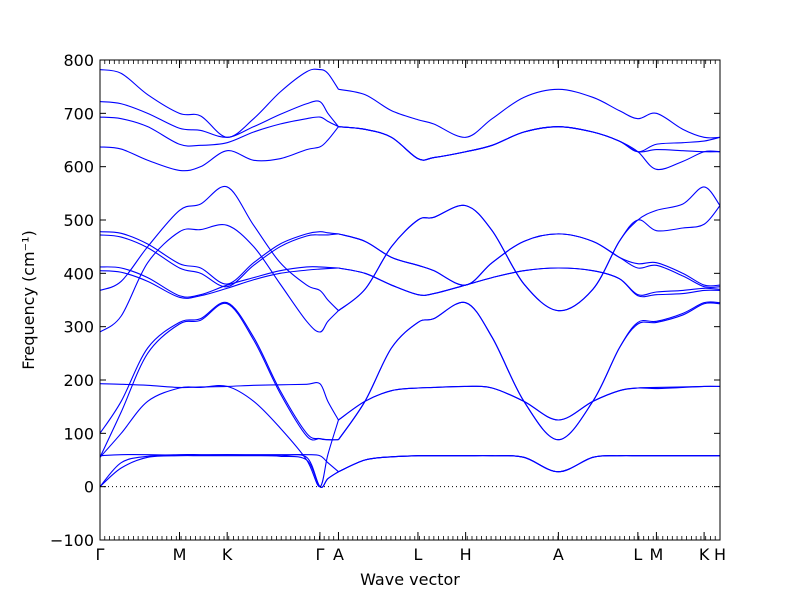 This screenshot has height=600, width=800. Describe the element at coordinates (100, 554) in the screenshot. I see `x-tick-label-1: Γ` at that location.